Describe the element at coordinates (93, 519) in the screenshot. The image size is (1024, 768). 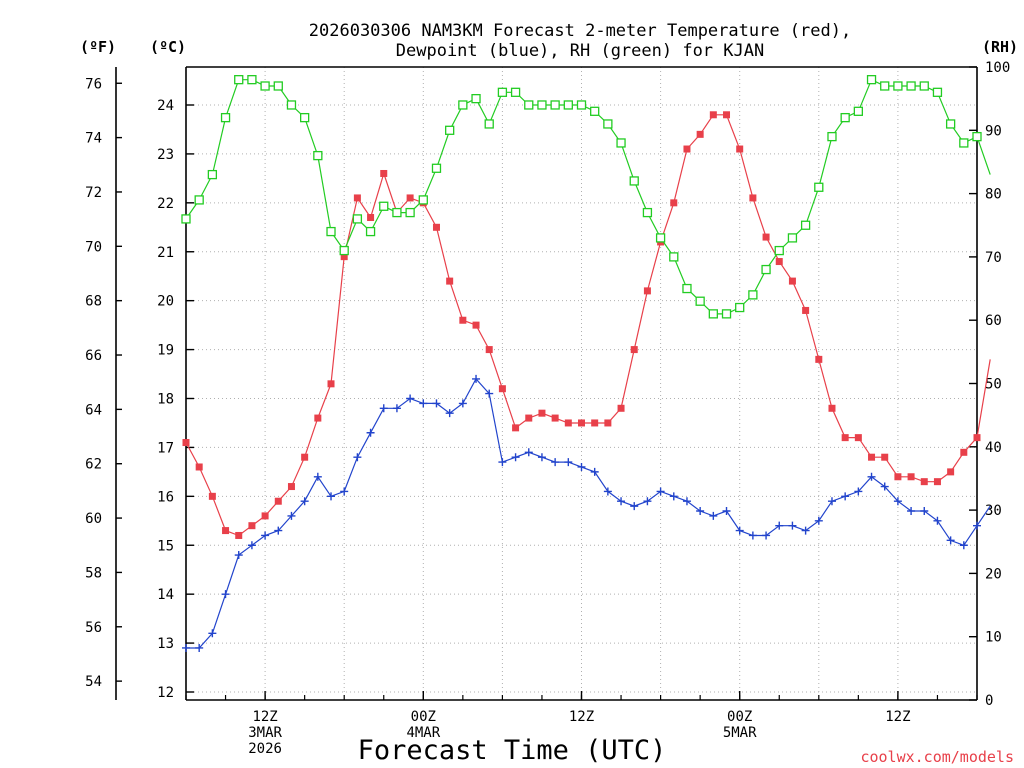
I see `fahrenheit-tick-label-60: 60` at that location.